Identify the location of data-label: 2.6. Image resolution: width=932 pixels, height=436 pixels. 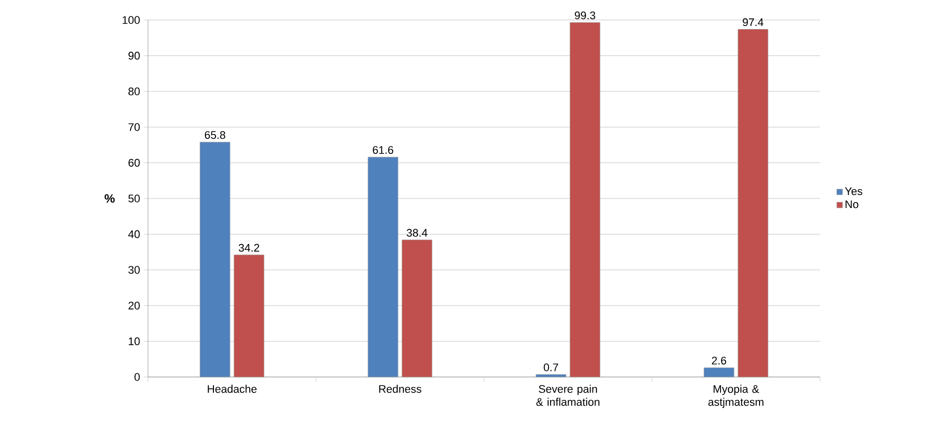
(719, 360).